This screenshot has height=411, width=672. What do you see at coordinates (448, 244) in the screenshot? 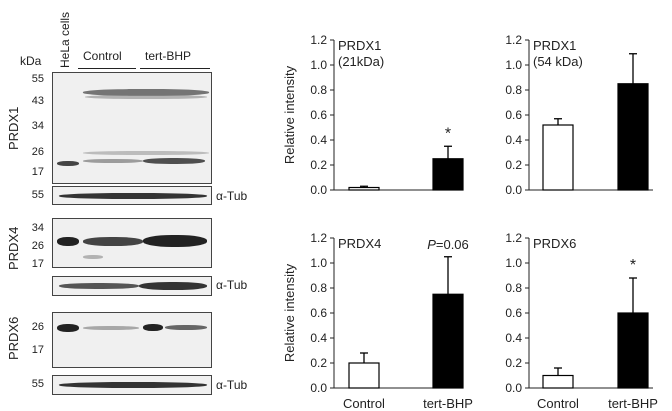
I see `significance-annotation: P=0.06` at bounding box center [448, 244].